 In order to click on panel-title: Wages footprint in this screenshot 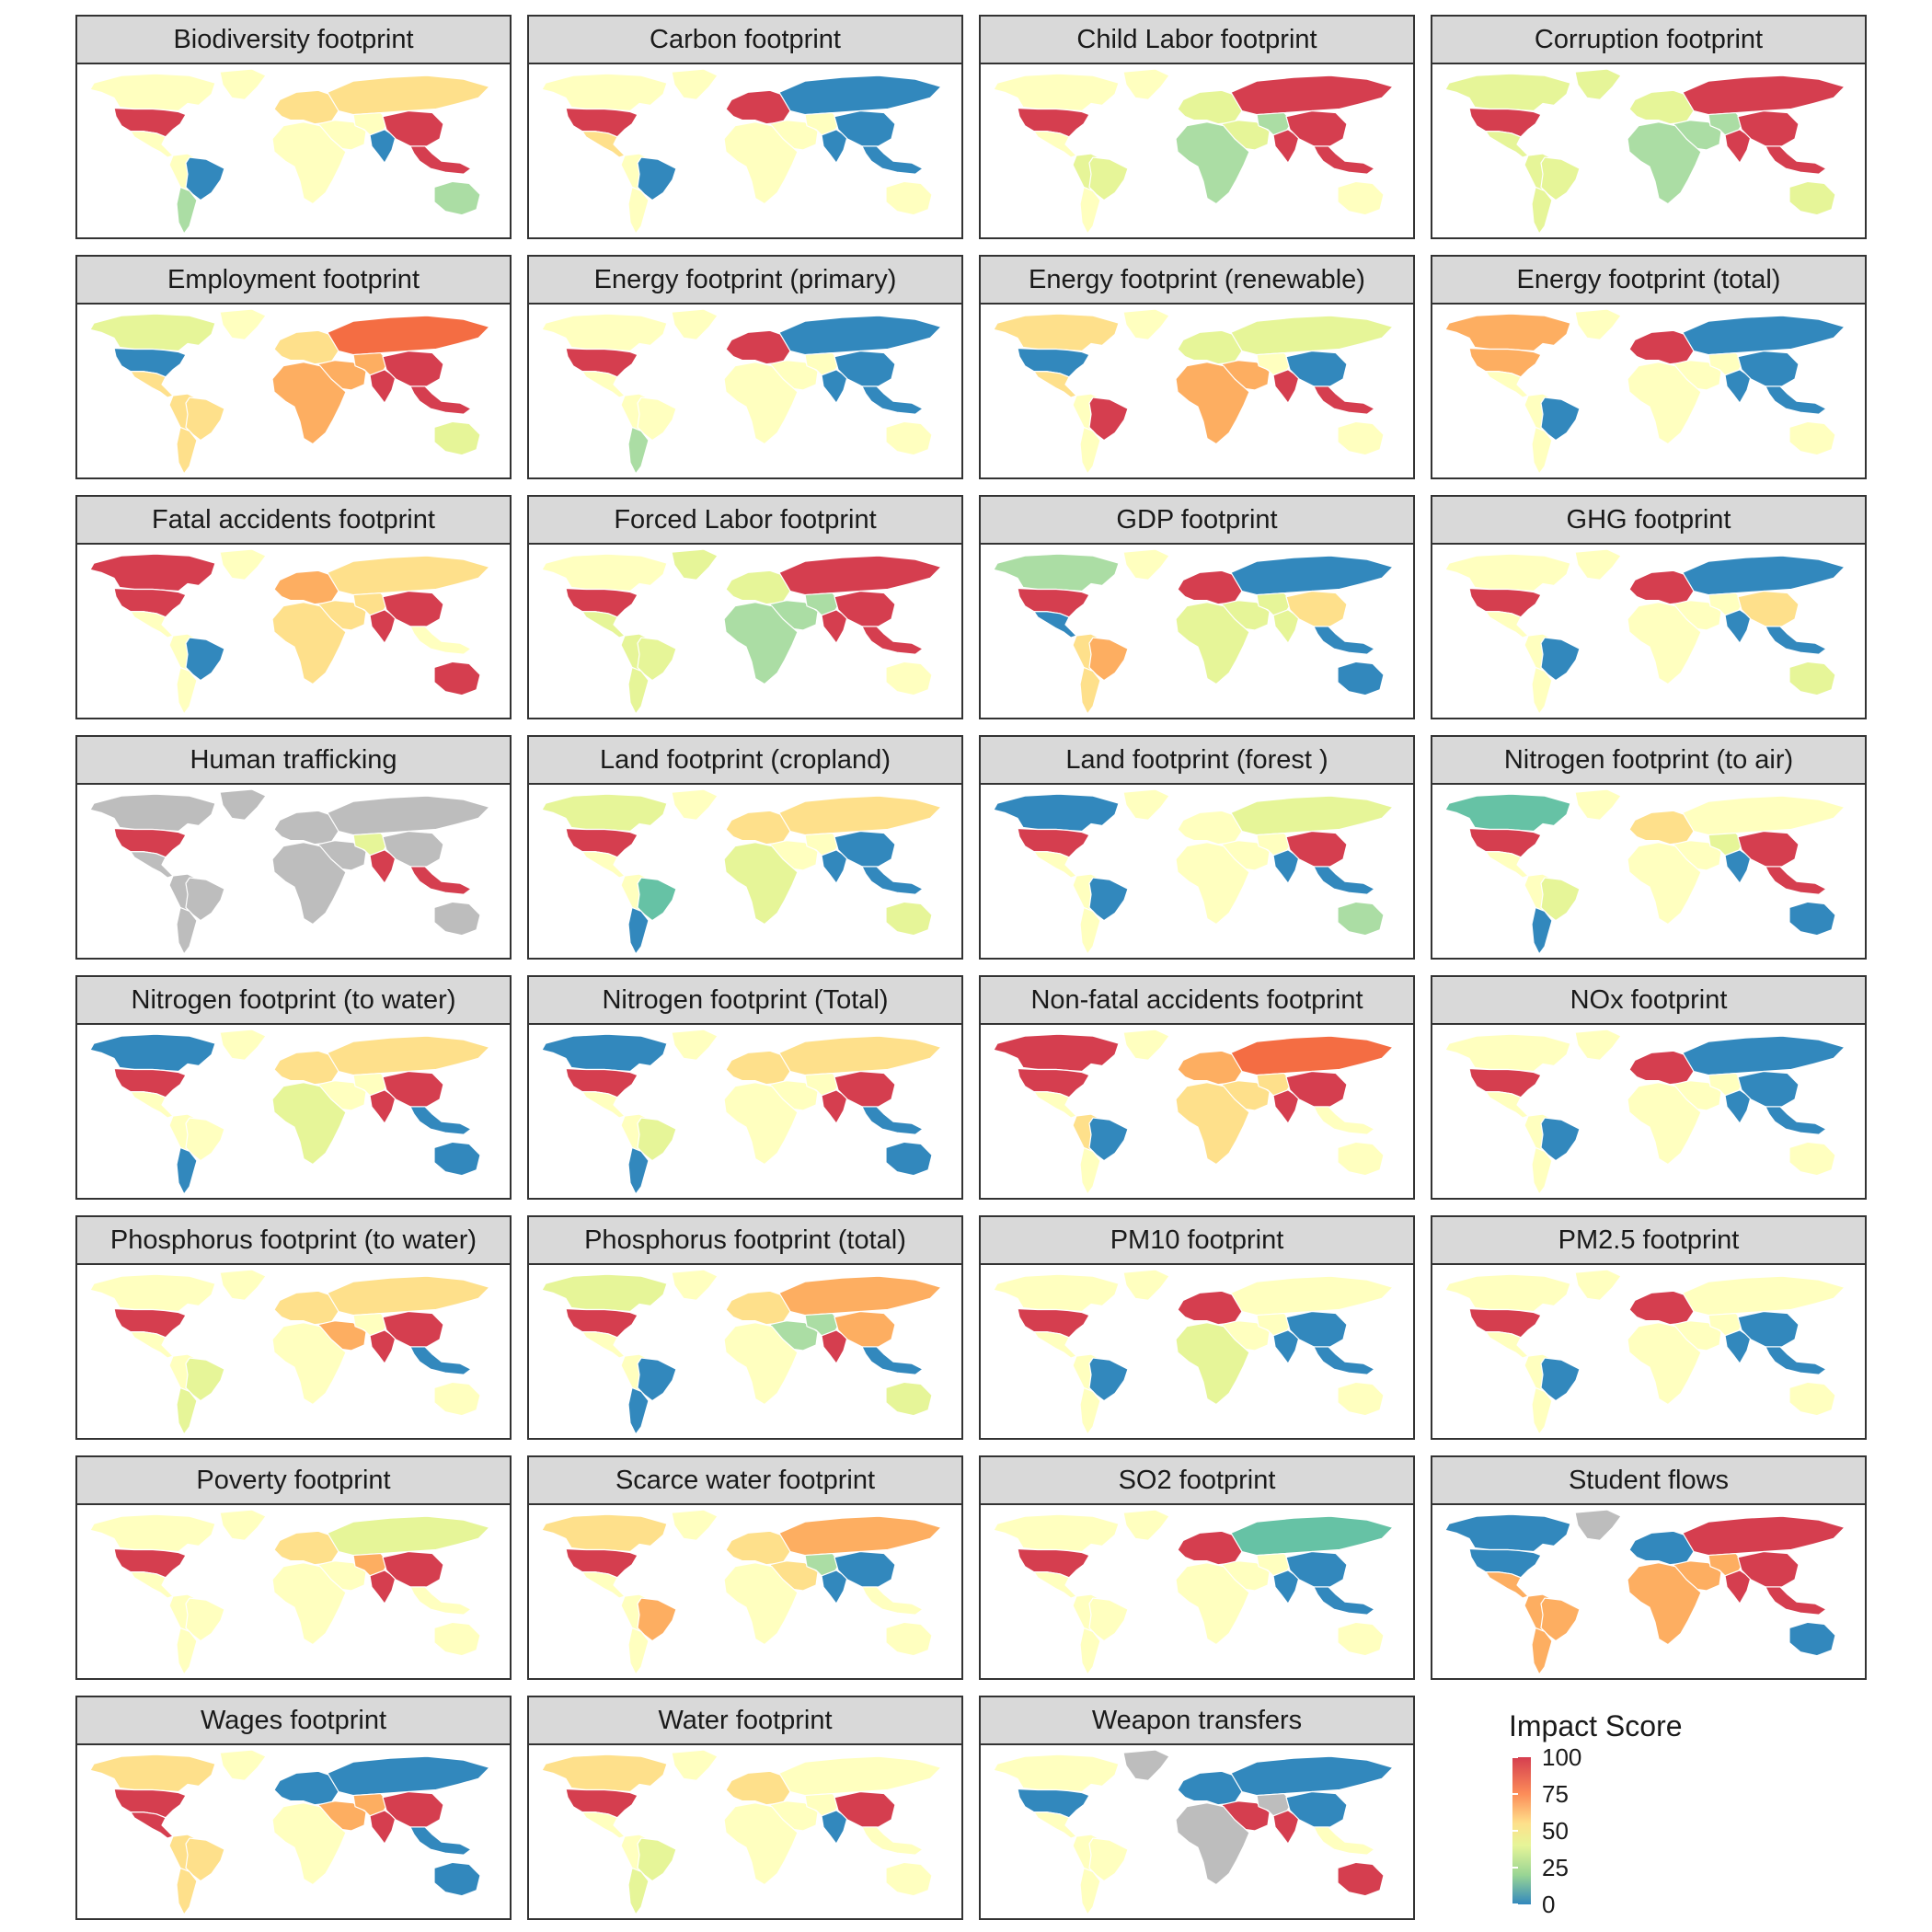, I will do `click(293, 1720)`.